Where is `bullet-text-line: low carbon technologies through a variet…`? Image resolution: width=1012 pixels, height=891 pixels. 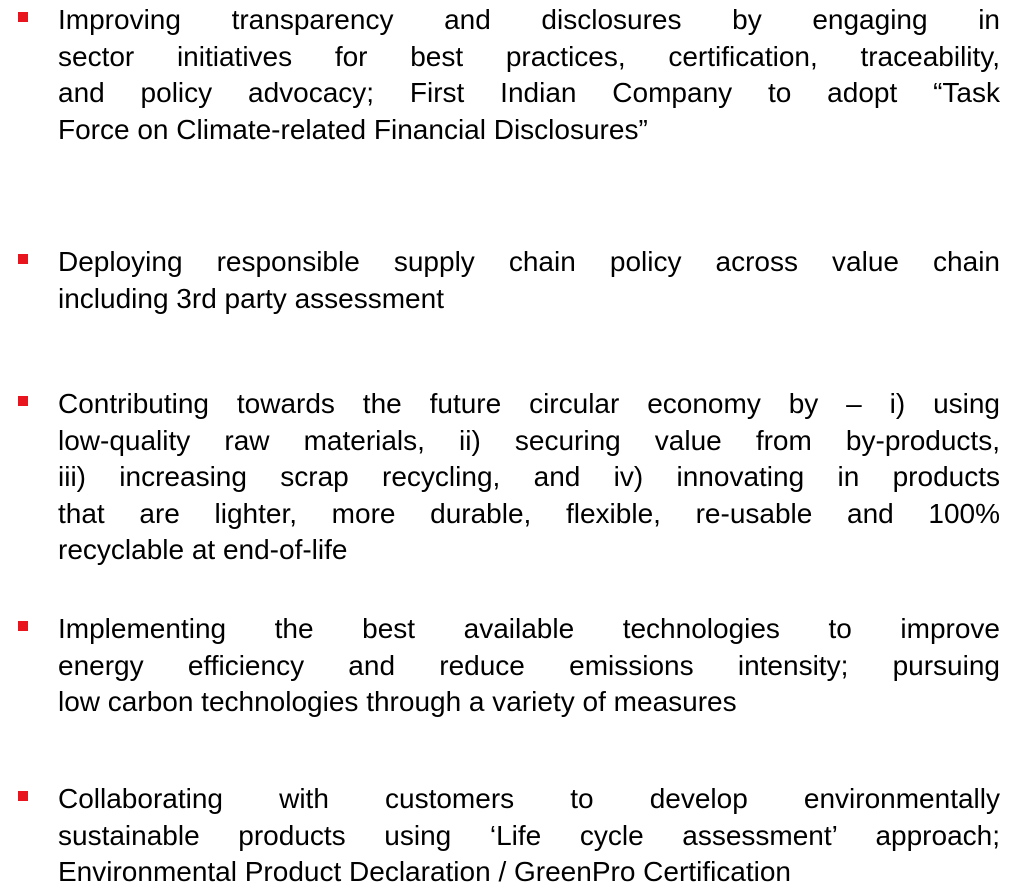 bullet-text-line: low carbon technologies through a variet… is located at coordinates (397, 701).